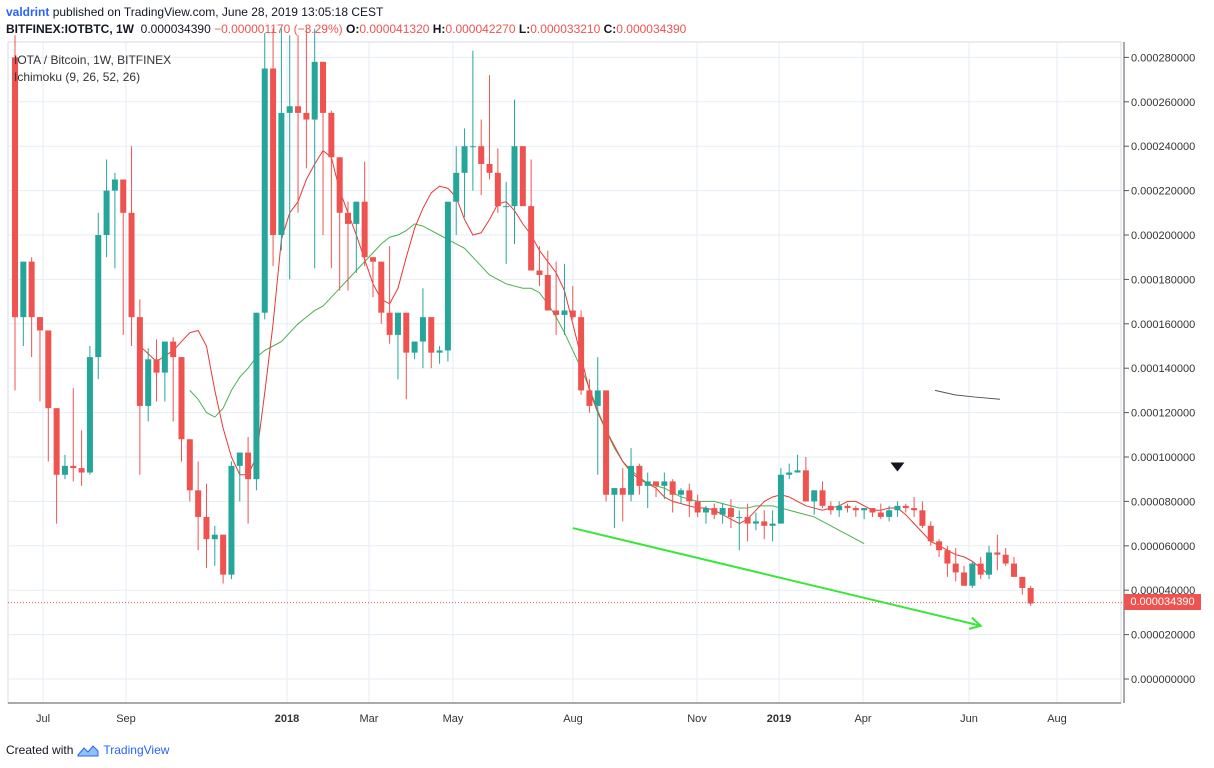 The height and width of the screenshot is (768, 1214). What do you see at coordinates (862, 719) in the screenshot?
I see `x-tick-label: Apr` at bounding box center [862, 719].